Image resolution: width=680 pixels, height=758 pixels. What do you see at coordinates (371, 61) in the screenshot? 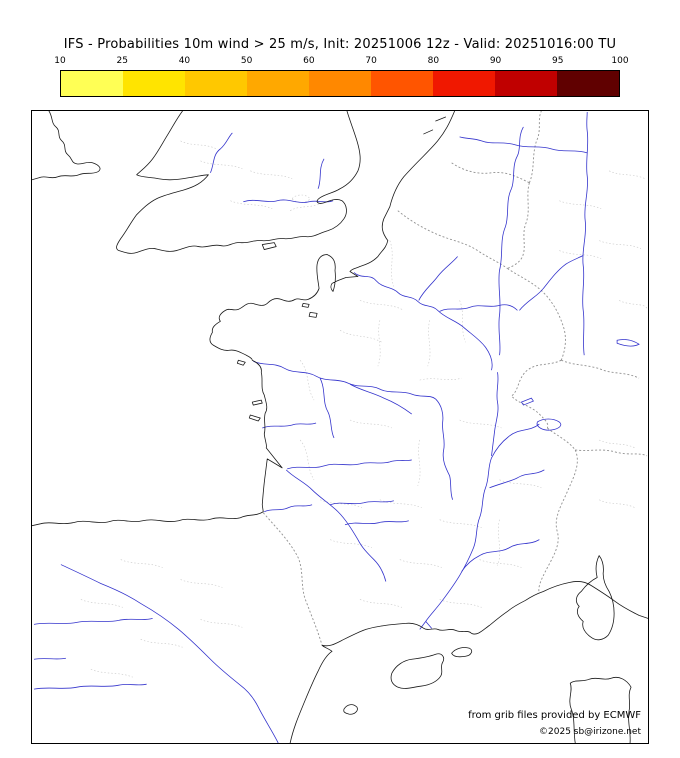
I see `legend-tick-label: 70` at bounding box center [371, 61].